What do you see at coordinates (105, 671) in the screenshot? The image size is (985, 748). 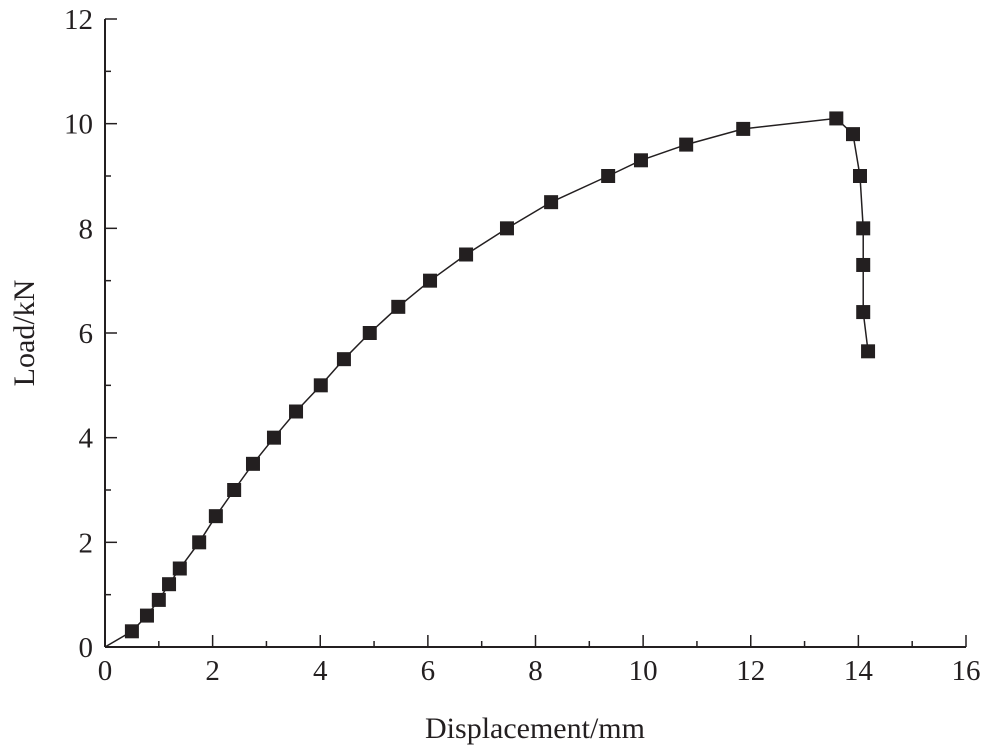 I see `x-tick-label: 0` at bounding box center [105, 671].